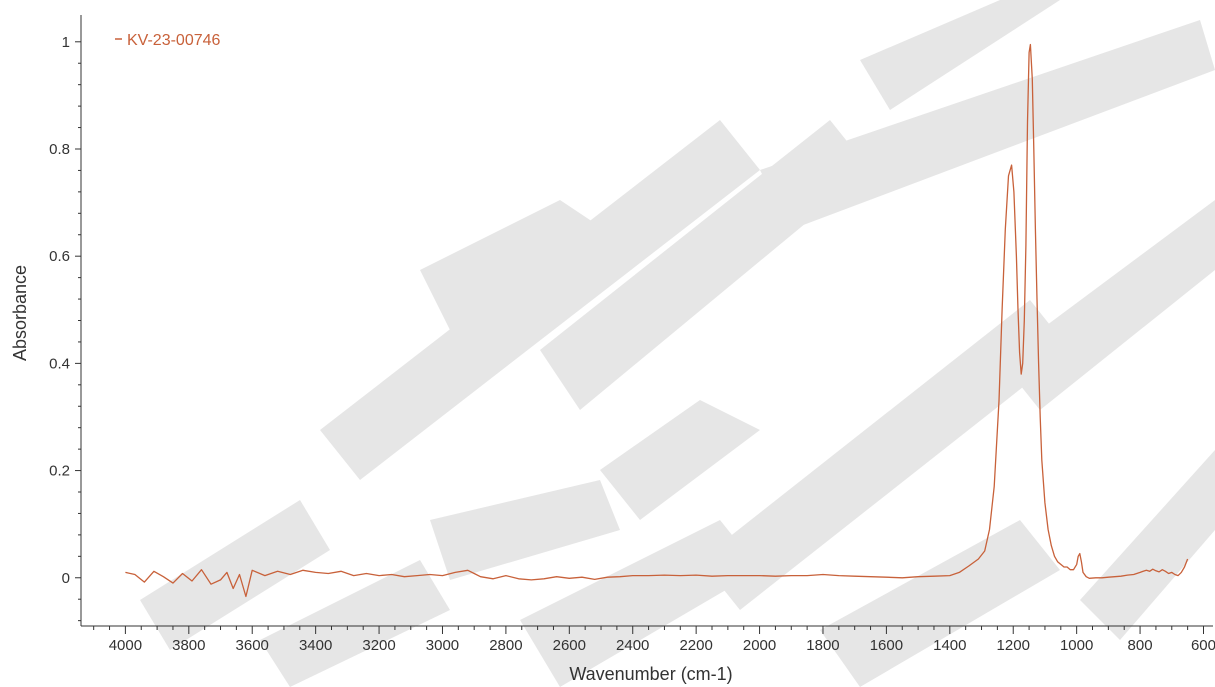 The image size is (1215, 687). What do you see at coordinates (188, 645) in the screenshot?
I see `x-tick-label: 3800` at bounding box center [188, 645].